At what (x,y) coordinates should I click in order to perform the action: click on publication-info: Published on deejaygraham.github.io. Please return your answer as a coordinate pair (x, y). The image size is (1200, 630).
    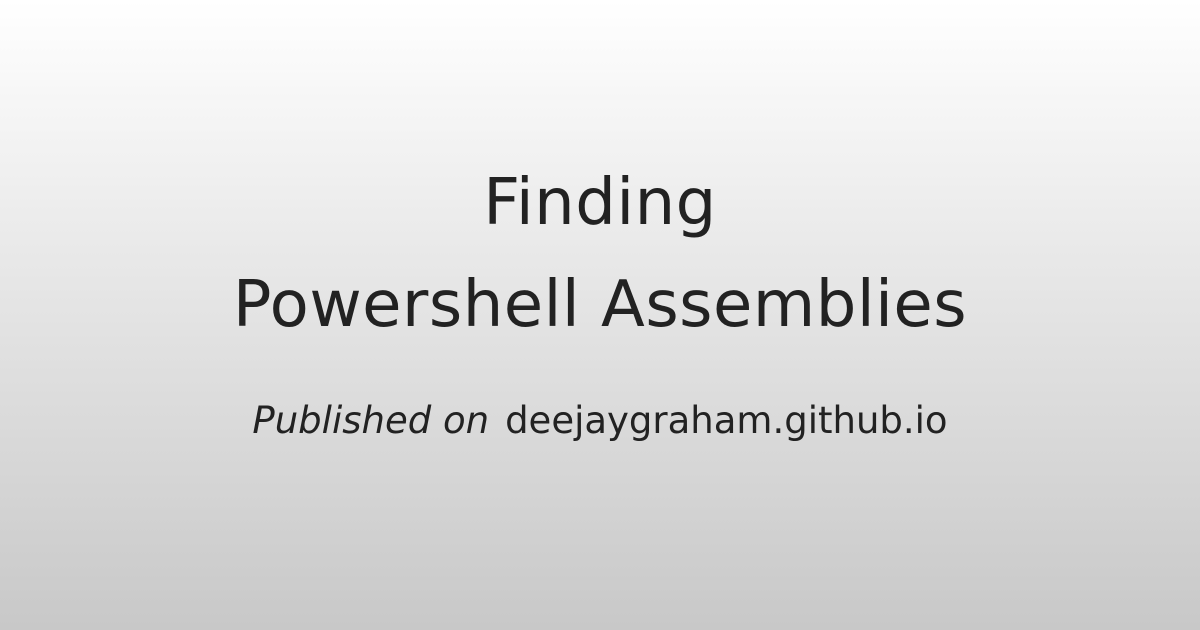
    Looking at the image, I should click on (599, 421).